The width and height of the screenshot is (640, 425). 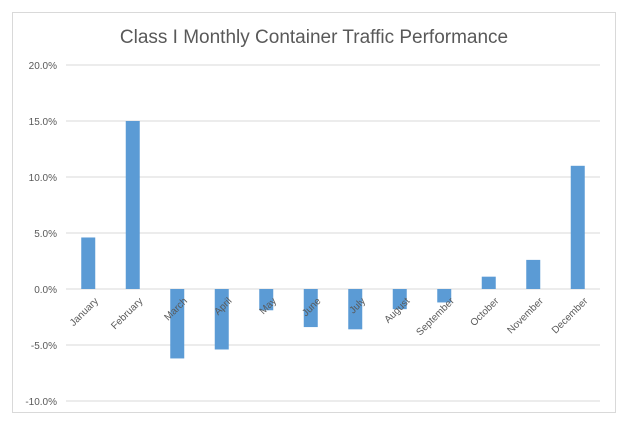 What do you see at coordinates (436, 316) in the screenshot?
I see `x-category-label: September` at bounding box center [436, 316].